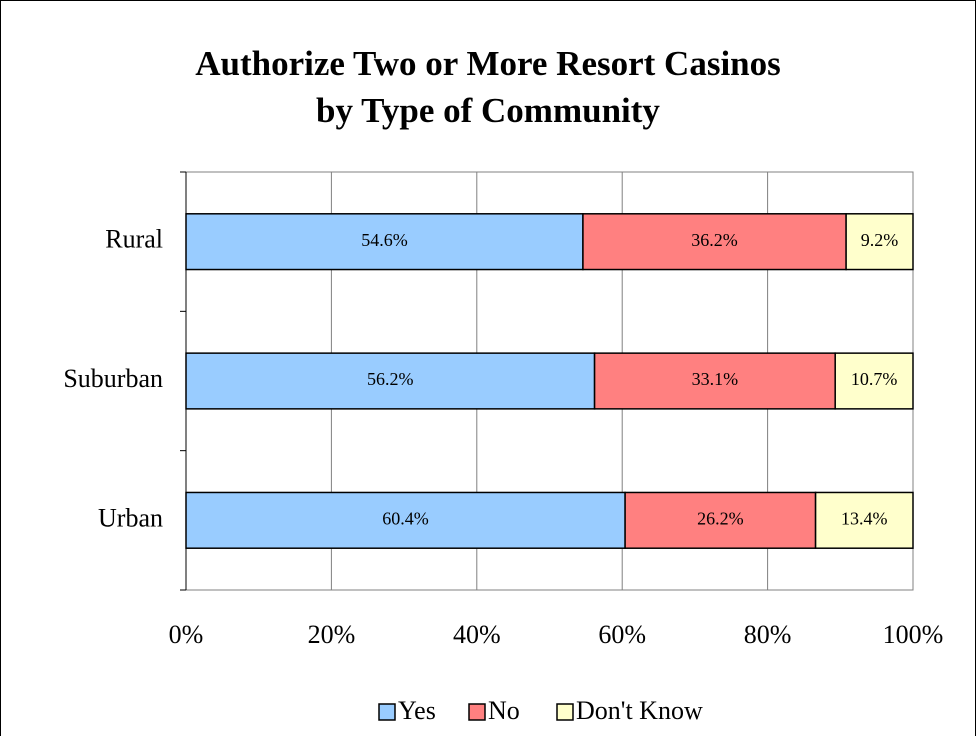 The width and height of the screenshot is (976, 736). I want to click on data-label: 56.2%, so click(390, 379).